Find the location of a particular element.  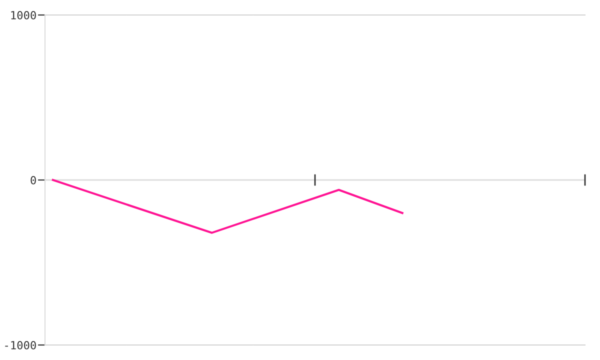

y-tick-label: 1000 is located at coordinates (23, 15).